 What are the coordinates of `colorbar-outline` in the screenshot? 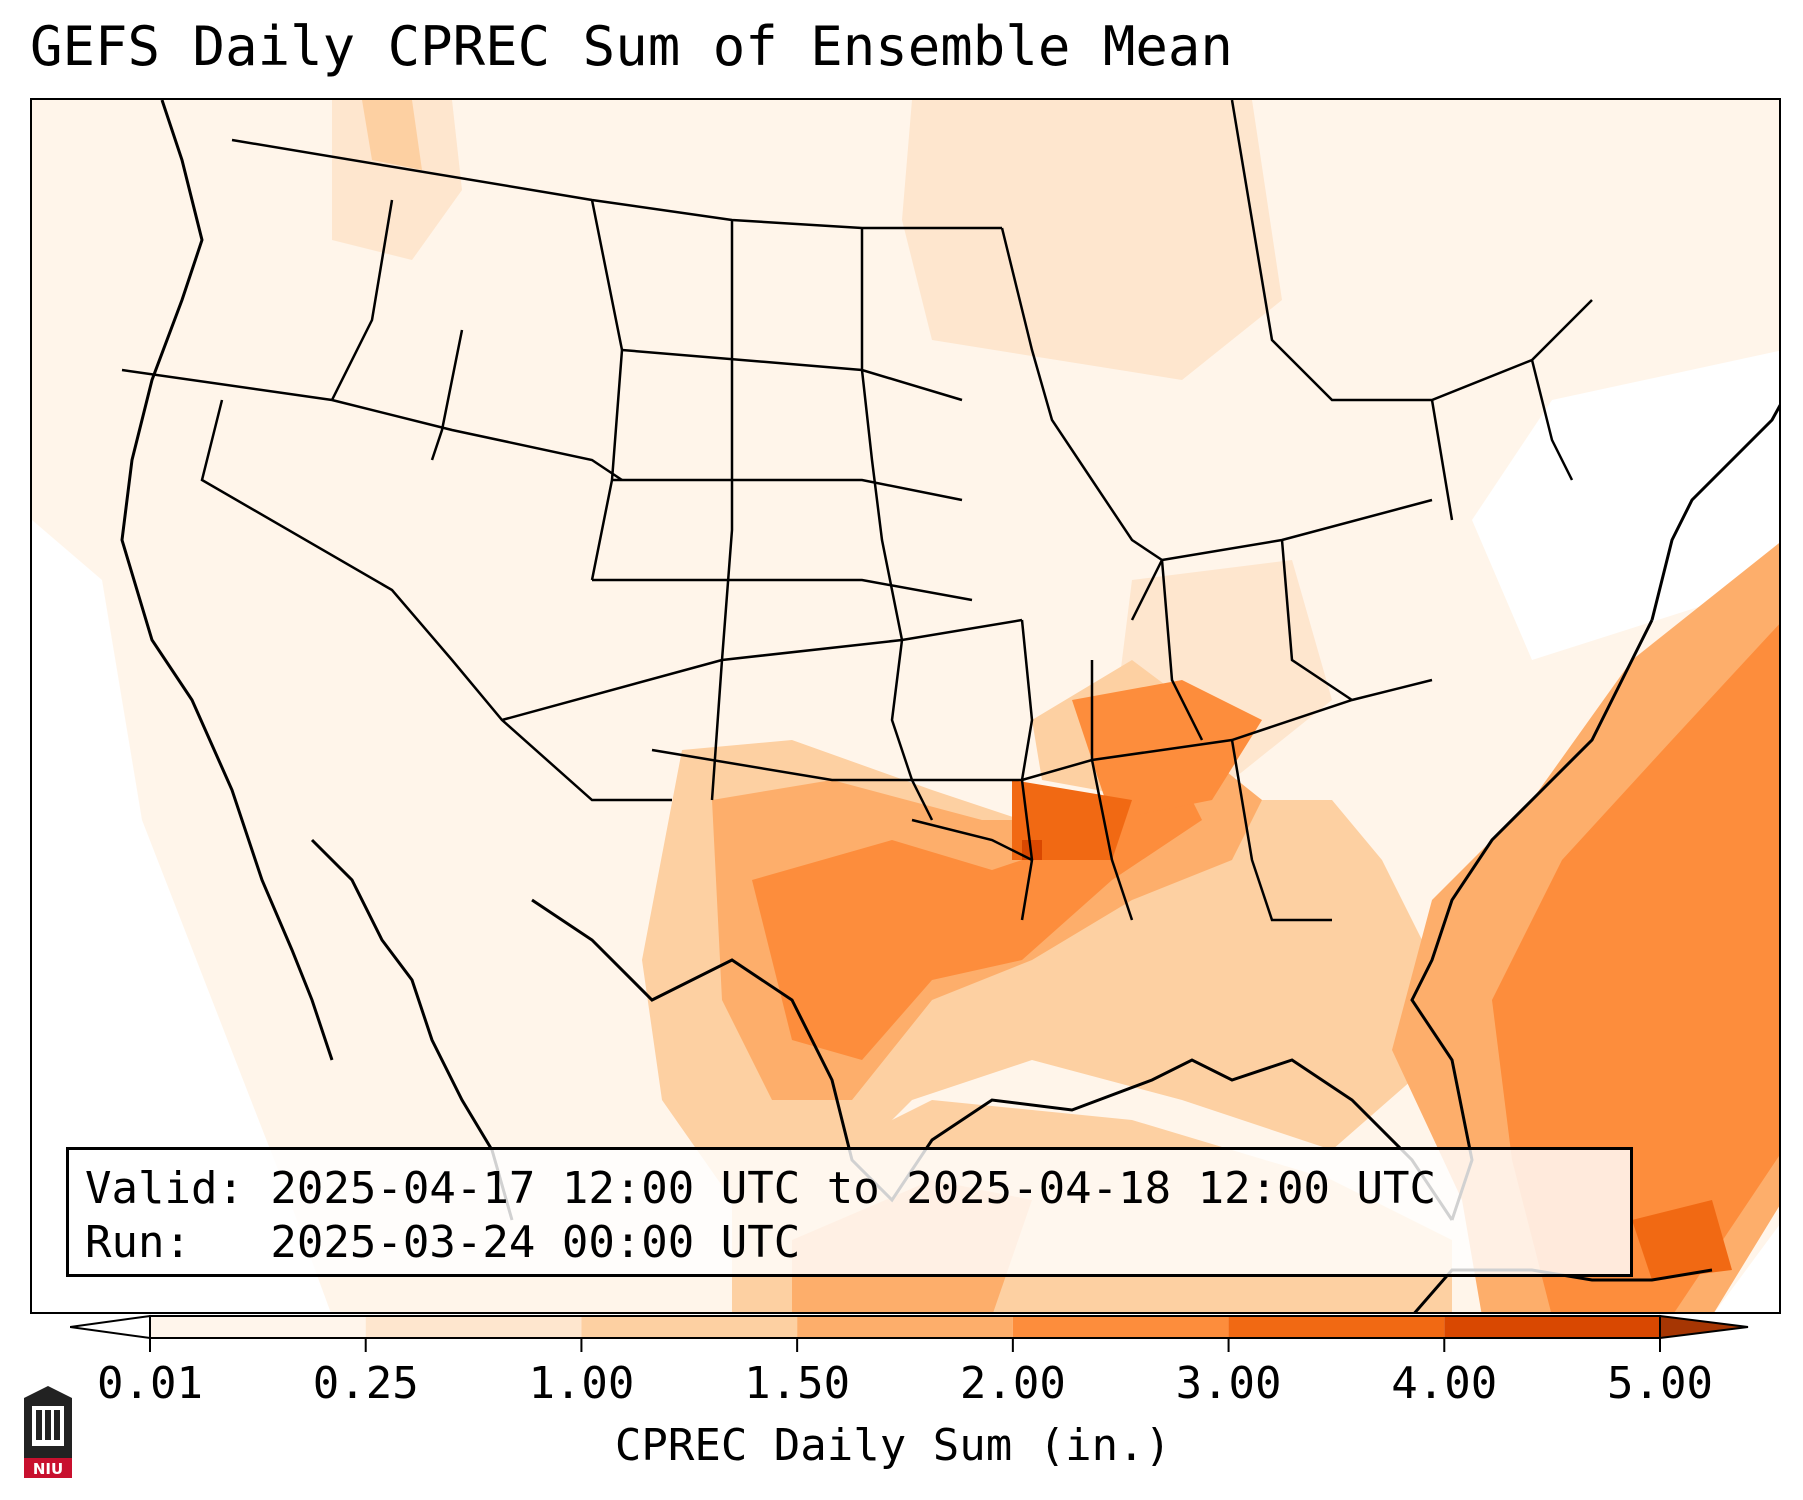 It's located at (905, 1327).